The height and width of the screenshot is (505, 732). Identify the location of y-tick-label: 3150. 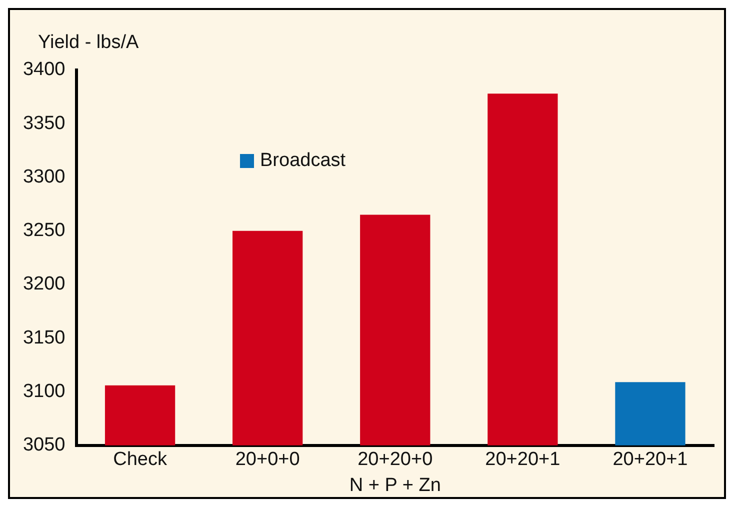
(44, 337).